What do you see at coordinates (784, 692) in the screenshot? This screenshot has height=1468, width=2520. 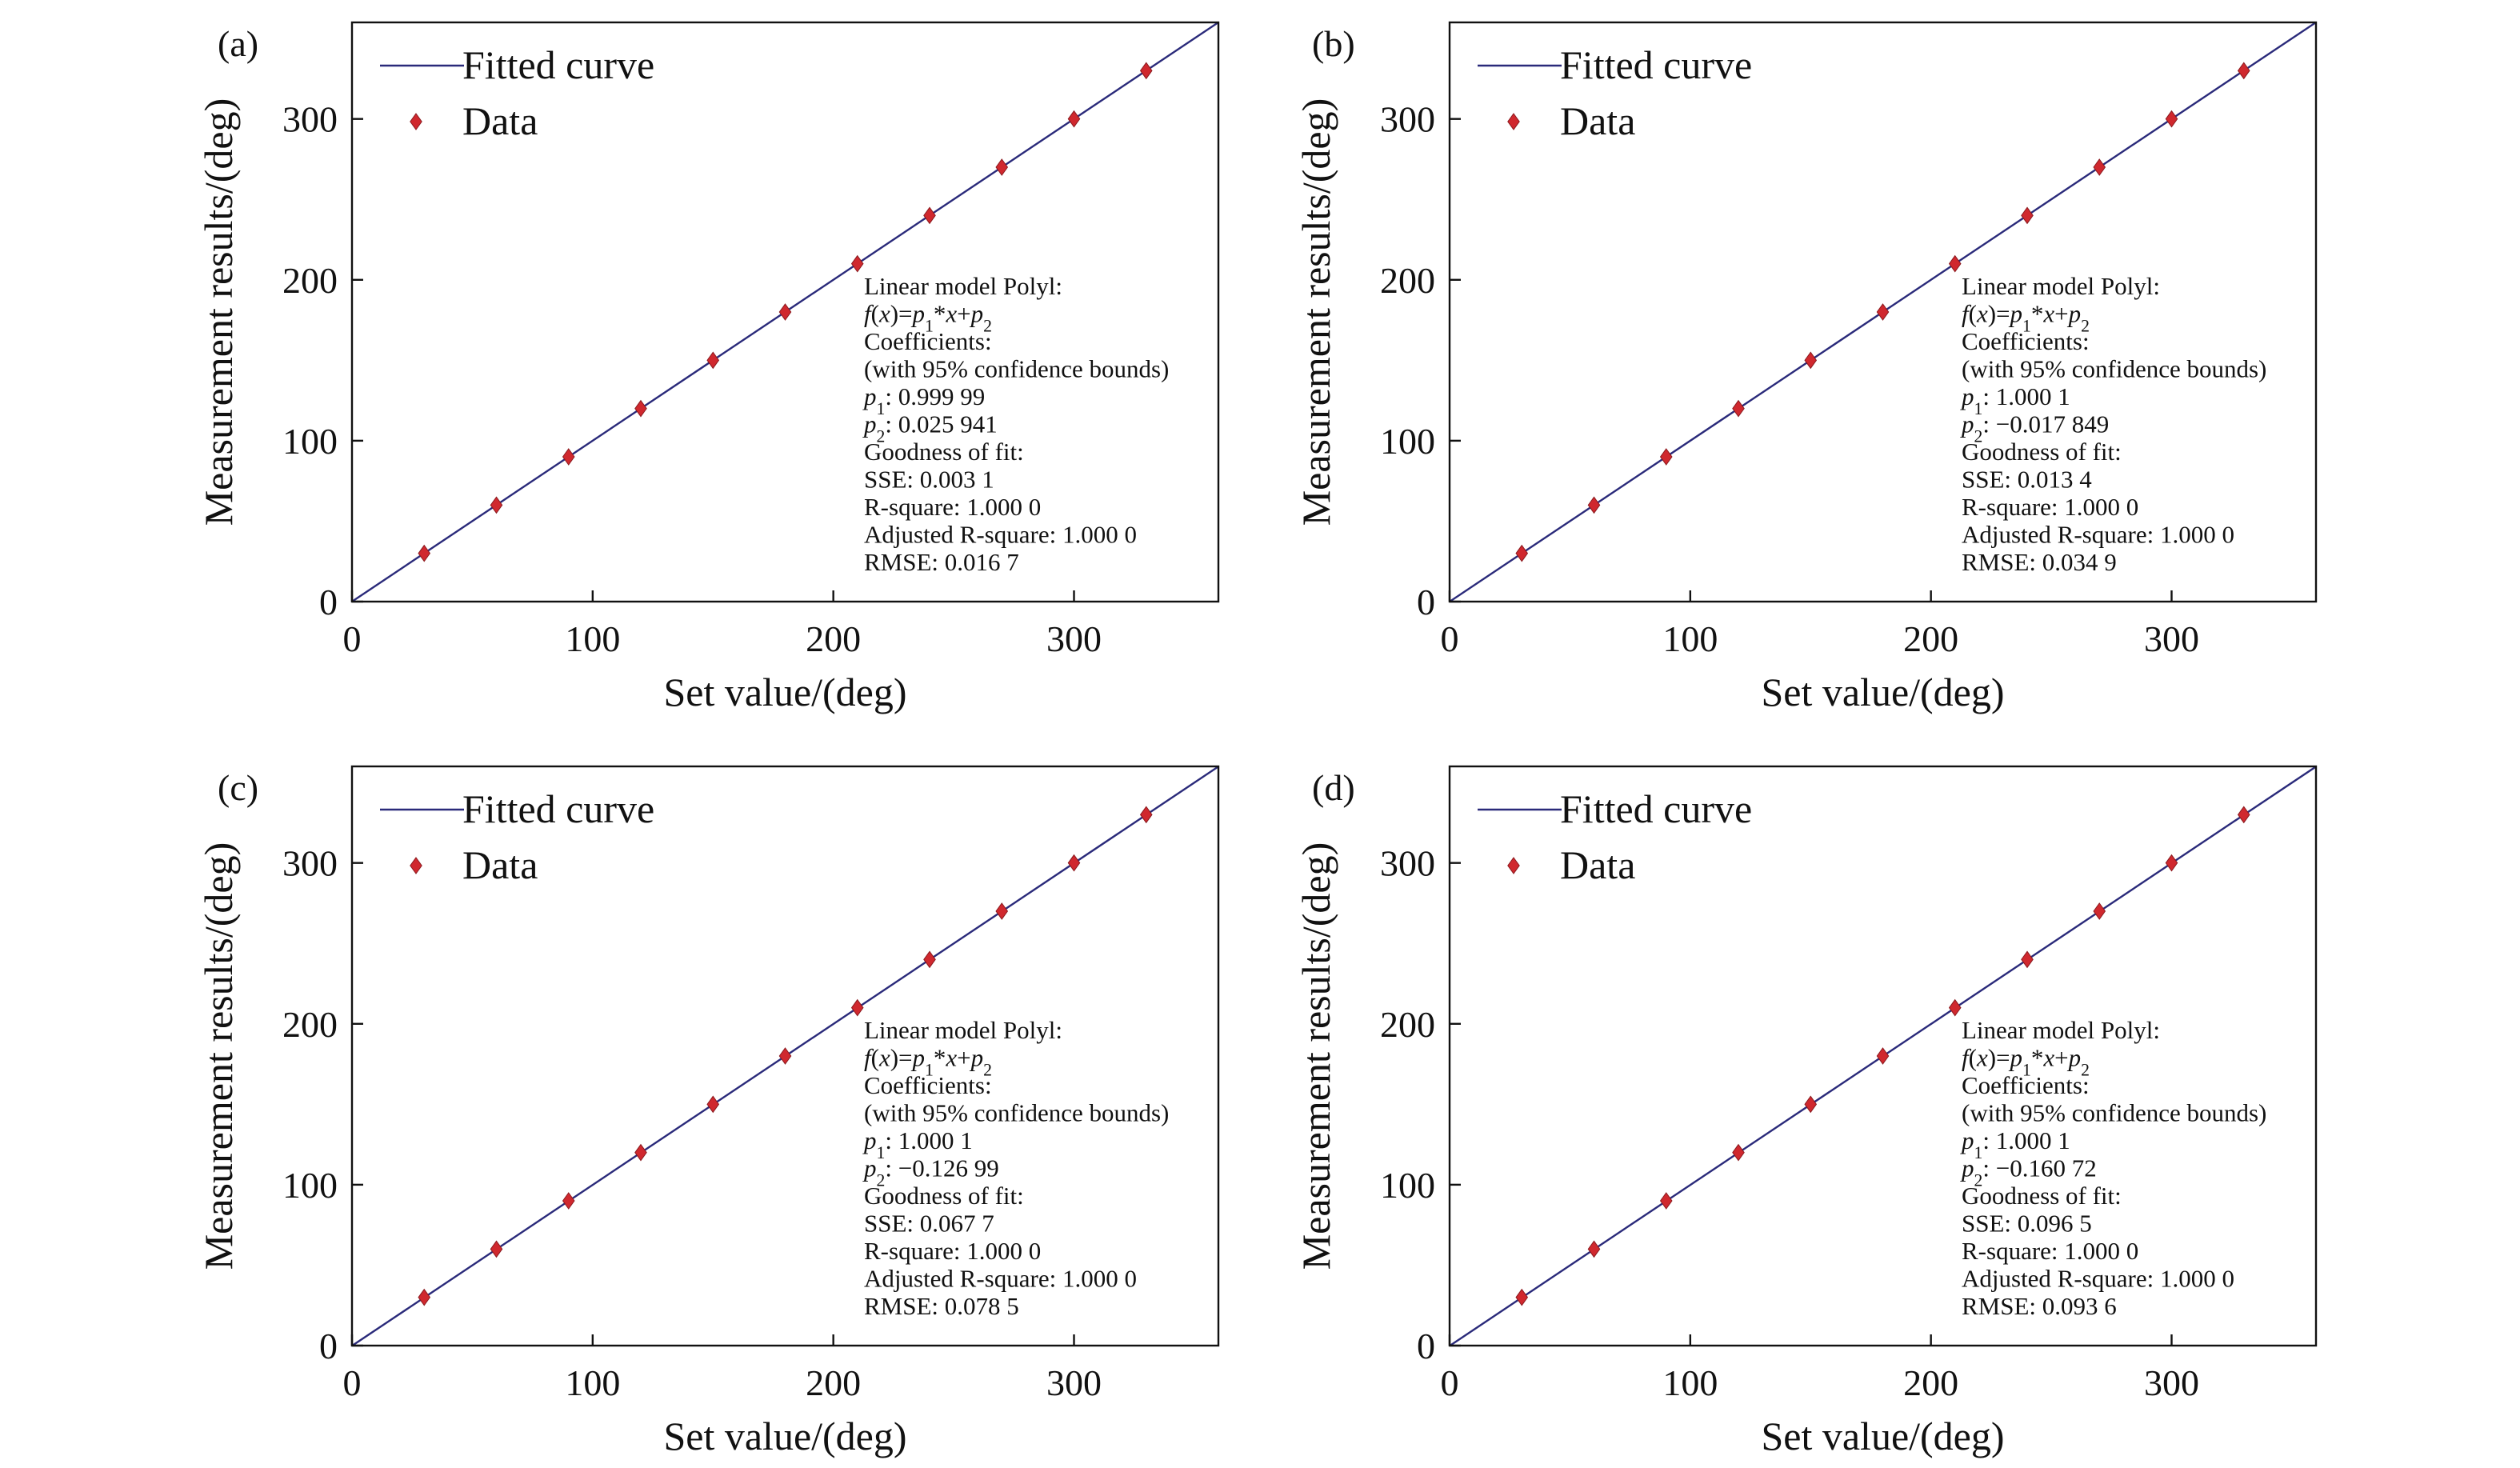 I see `x-axis-title: Set value/(deg)` at bounding box center [784, 692].